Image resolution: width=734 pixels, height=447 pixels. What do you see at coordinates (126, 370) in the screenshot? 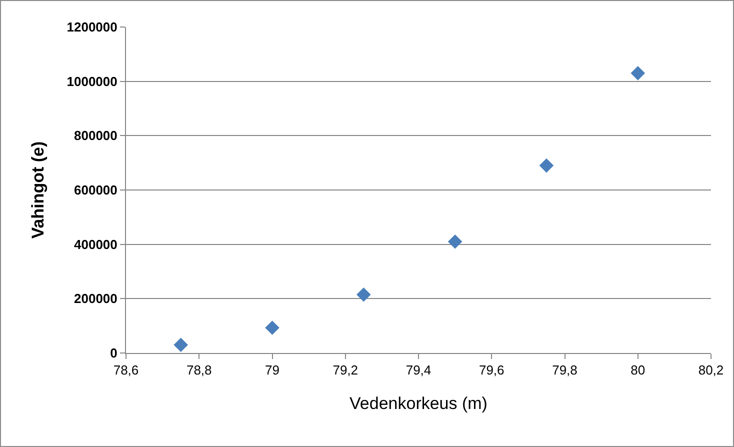
I see `x-tick-label: 78,6` at bounding box center [126, 370].